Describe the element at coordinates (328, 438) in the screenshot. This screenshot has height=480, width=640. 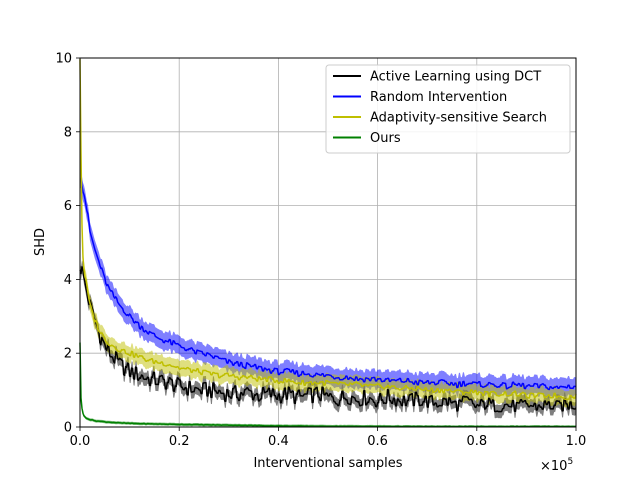
I see `x-axis-ticks: 0.0 0.2 0.4 0.6 0.8 1.0` at that location.